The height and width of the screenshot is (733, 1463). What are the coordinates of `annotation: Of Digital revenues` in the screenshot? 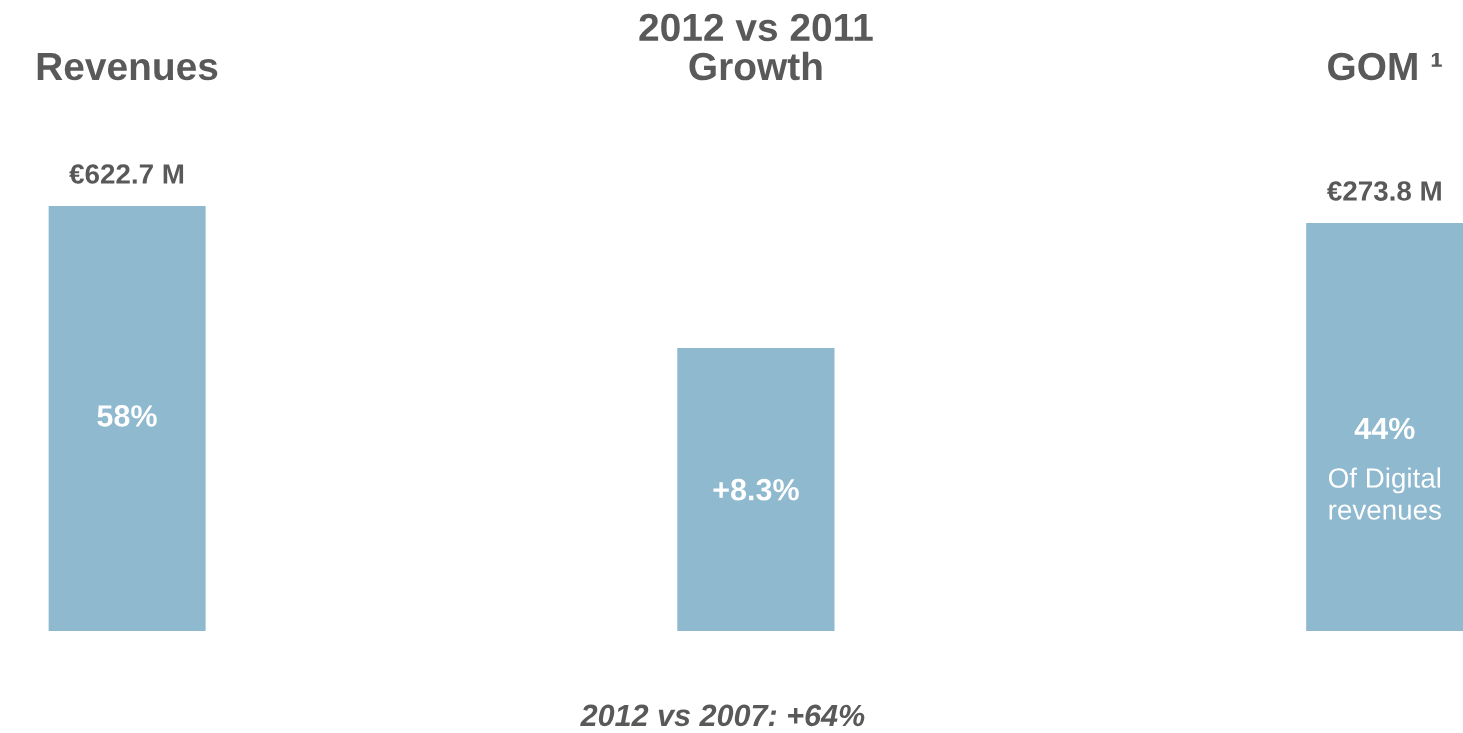 It's located at (1384, 493).